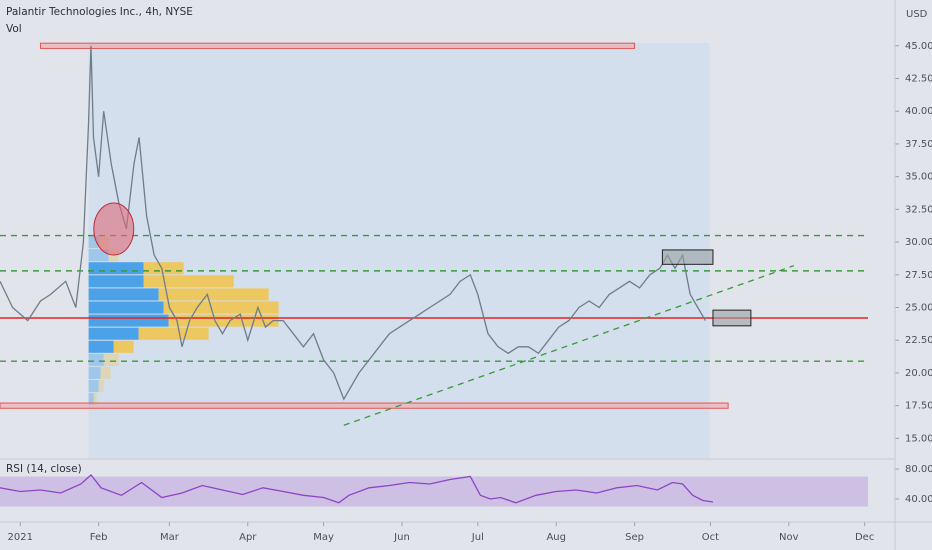 The height and width of the screenshot is (550, 932). I want to click on trendline, so click(569, 345).